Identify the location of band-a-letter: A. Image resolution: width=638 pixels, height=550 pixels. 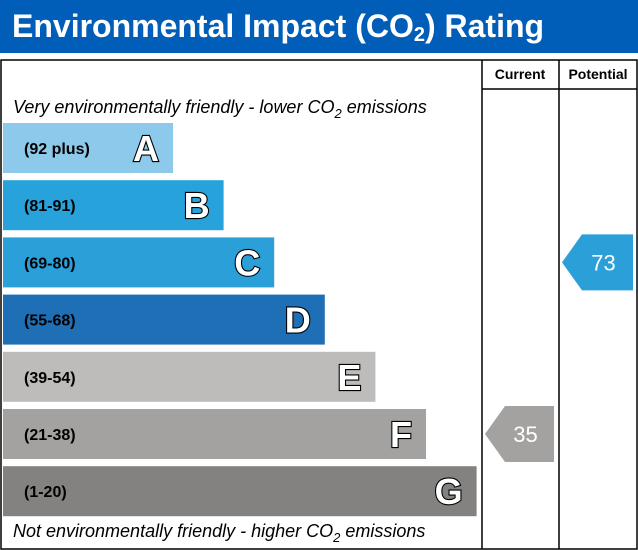
(146, 148).